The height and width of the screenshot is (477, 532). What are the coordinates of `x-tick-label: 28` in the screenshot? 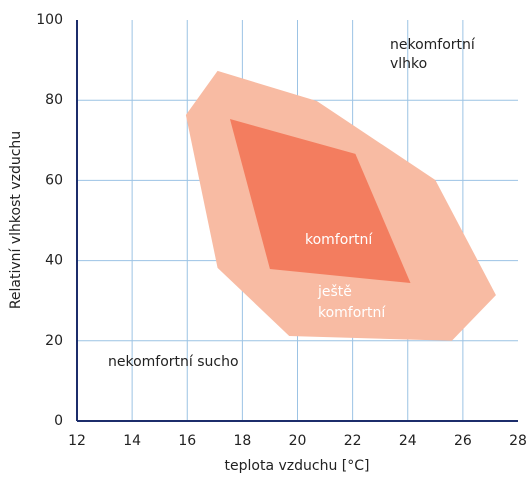 It's located at (518, 441).